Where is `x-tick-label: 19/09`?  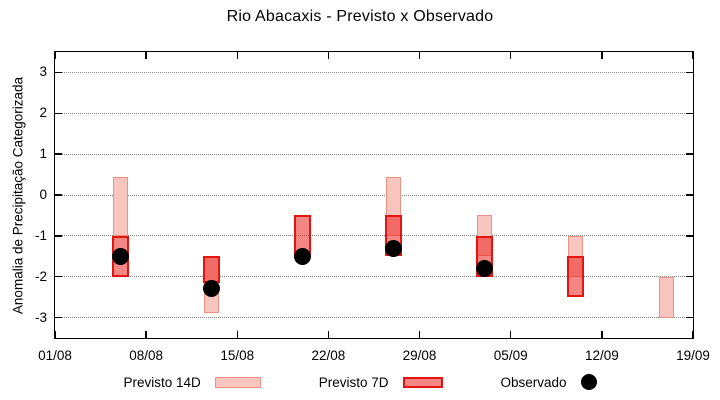 x-tick-label: 19/09 is located at coordinates (693, 355).